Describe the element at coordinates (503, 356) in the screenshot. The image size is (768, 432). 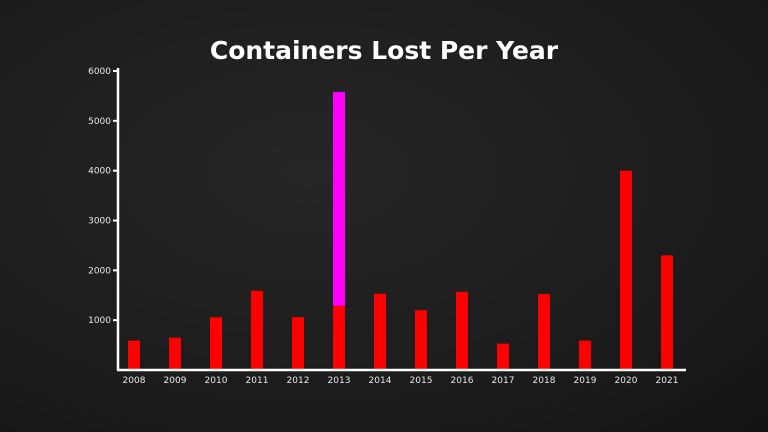
I see `bar-2017` at that location.